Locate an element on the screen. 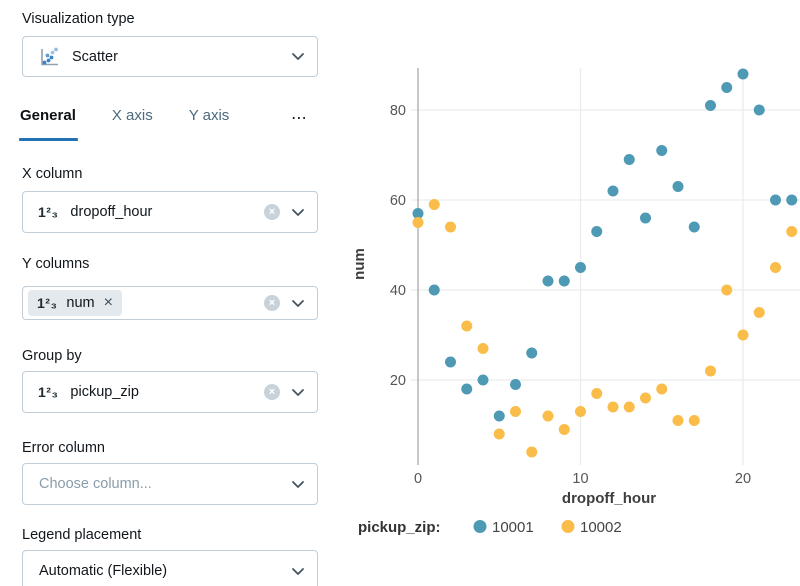 The image size is (800, 586). legend-title: pickup_zip: is located at coordinates (399, 527).